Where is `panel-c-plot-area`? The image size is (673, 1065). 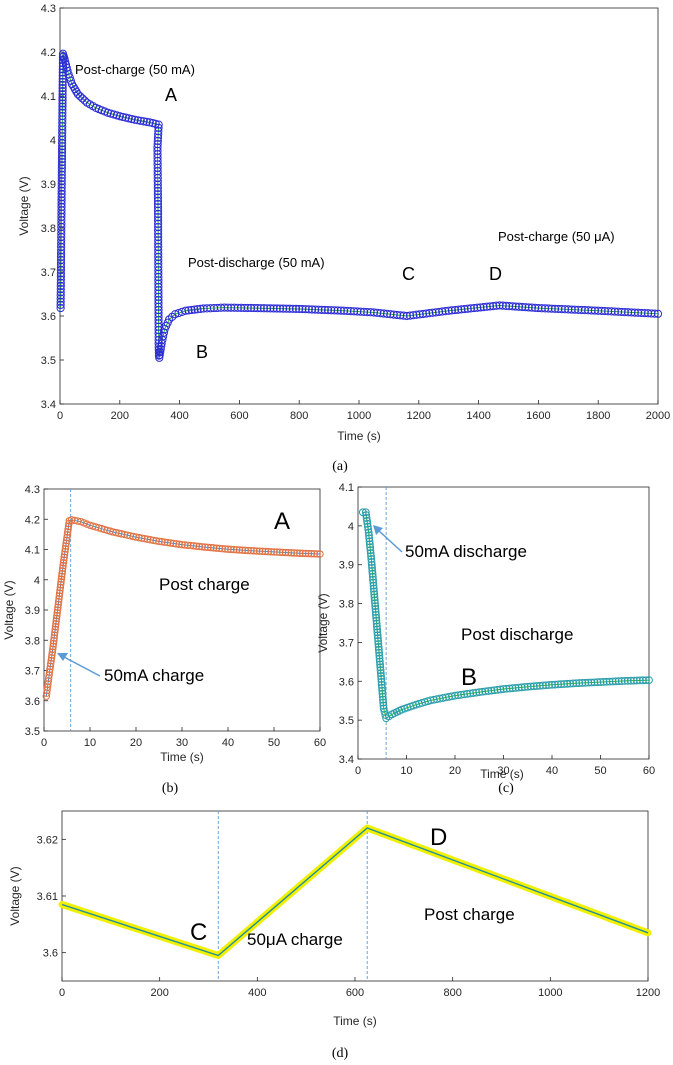 panel-c-plot-area is located at coordinates (503, 623).